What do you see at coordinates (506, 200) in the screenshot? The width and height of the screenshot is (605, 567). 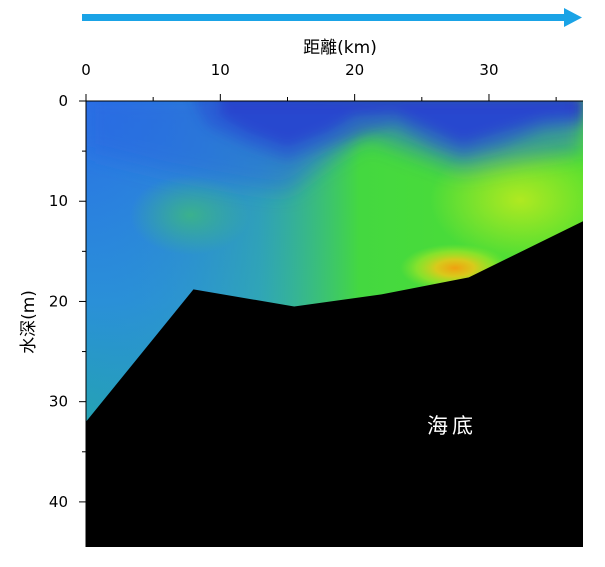 I see `field-east-glow` at bounding box center [506, 200].